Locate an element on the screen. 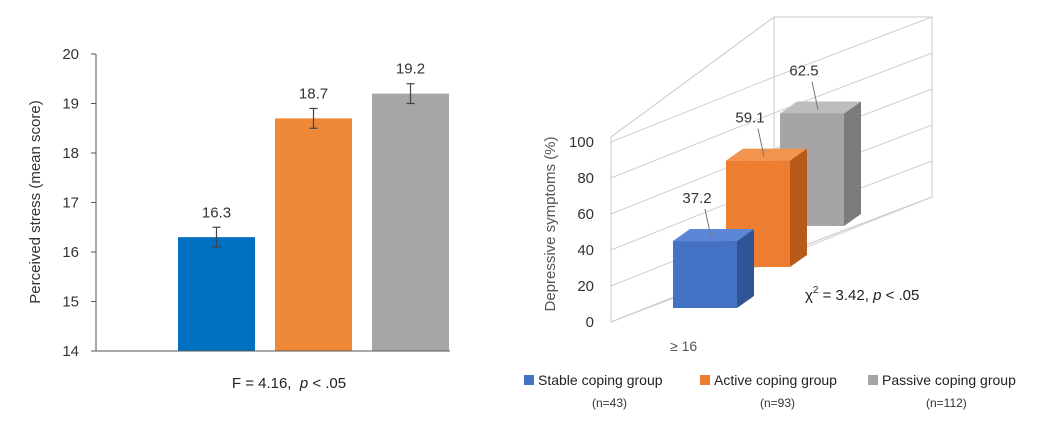  y-tick-label: 16 is located at coordinates (70, 252).